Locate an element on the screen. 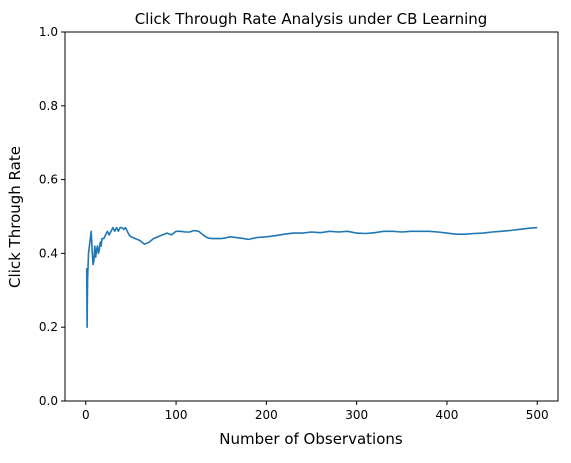  x-tick-label: 300 is located at coordinates (356, 415).